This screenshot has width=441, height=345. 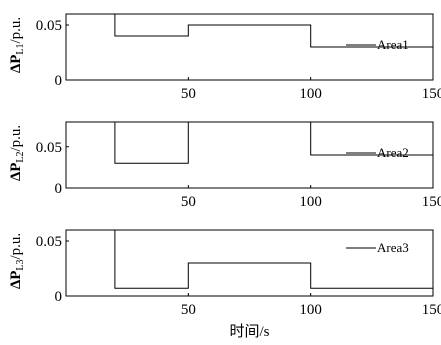 I want to click on y-axis-label: ΔPL3/p.u., so click(x=17, y=261).